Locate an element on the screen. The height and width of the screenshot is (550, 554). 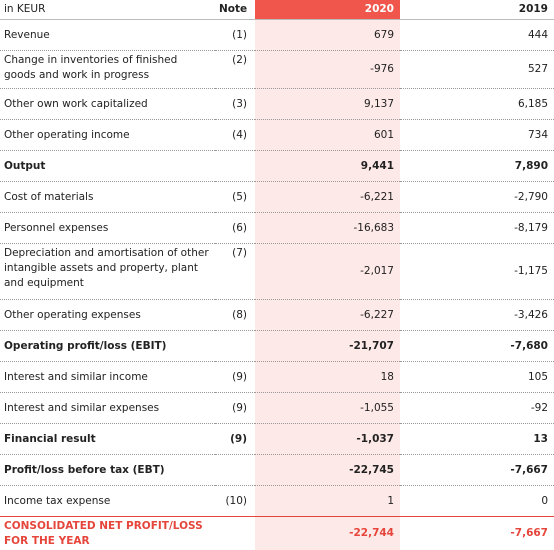
value-2019: -92 is located at coordinates (477, 408).